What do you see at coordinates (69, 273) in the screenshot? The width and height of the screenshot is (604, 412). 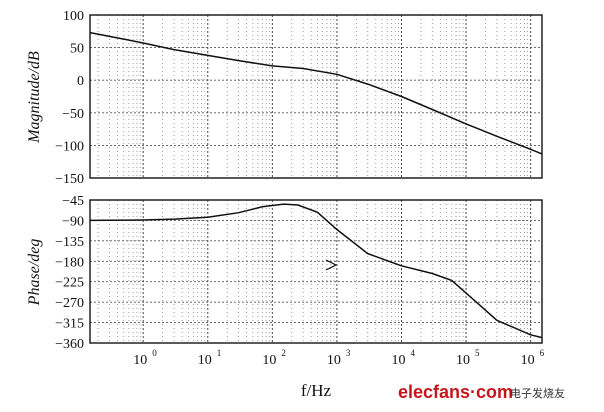 I see `phase-y-ticks: −45 −90 −135 −180 −225 −270 −315 −360` at bounding box center [69, 273].